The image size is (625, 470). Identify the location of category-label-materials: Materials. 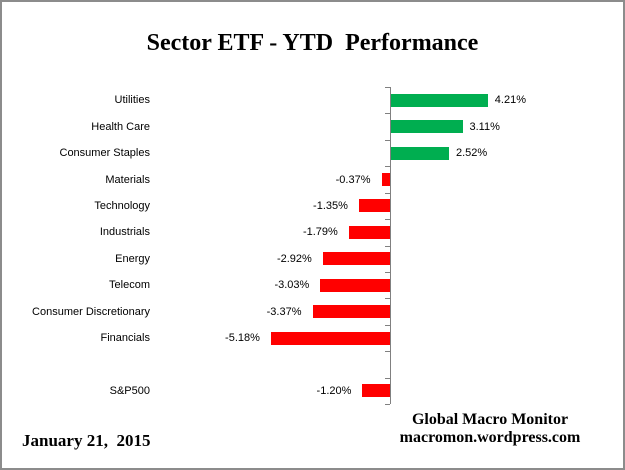
(127, 179).